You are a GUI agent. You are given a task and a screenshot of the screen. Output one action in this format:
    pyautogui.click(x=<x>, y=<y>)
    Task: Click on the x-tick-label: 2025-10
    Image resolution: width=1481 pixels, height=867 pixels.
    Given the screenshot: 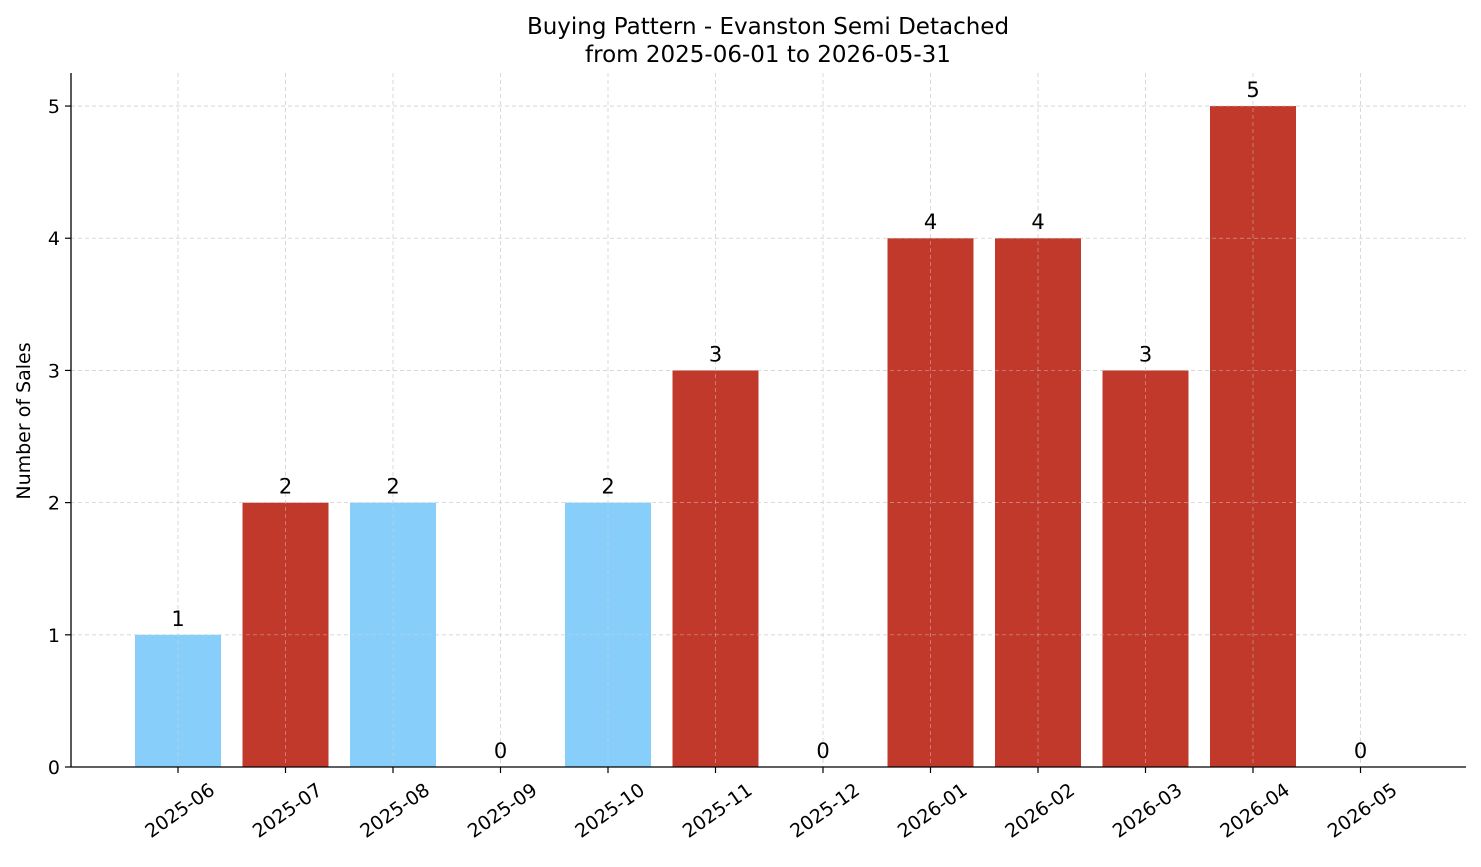 What is the action you would take?
    pyautogui.click(x=610, y=811)
    